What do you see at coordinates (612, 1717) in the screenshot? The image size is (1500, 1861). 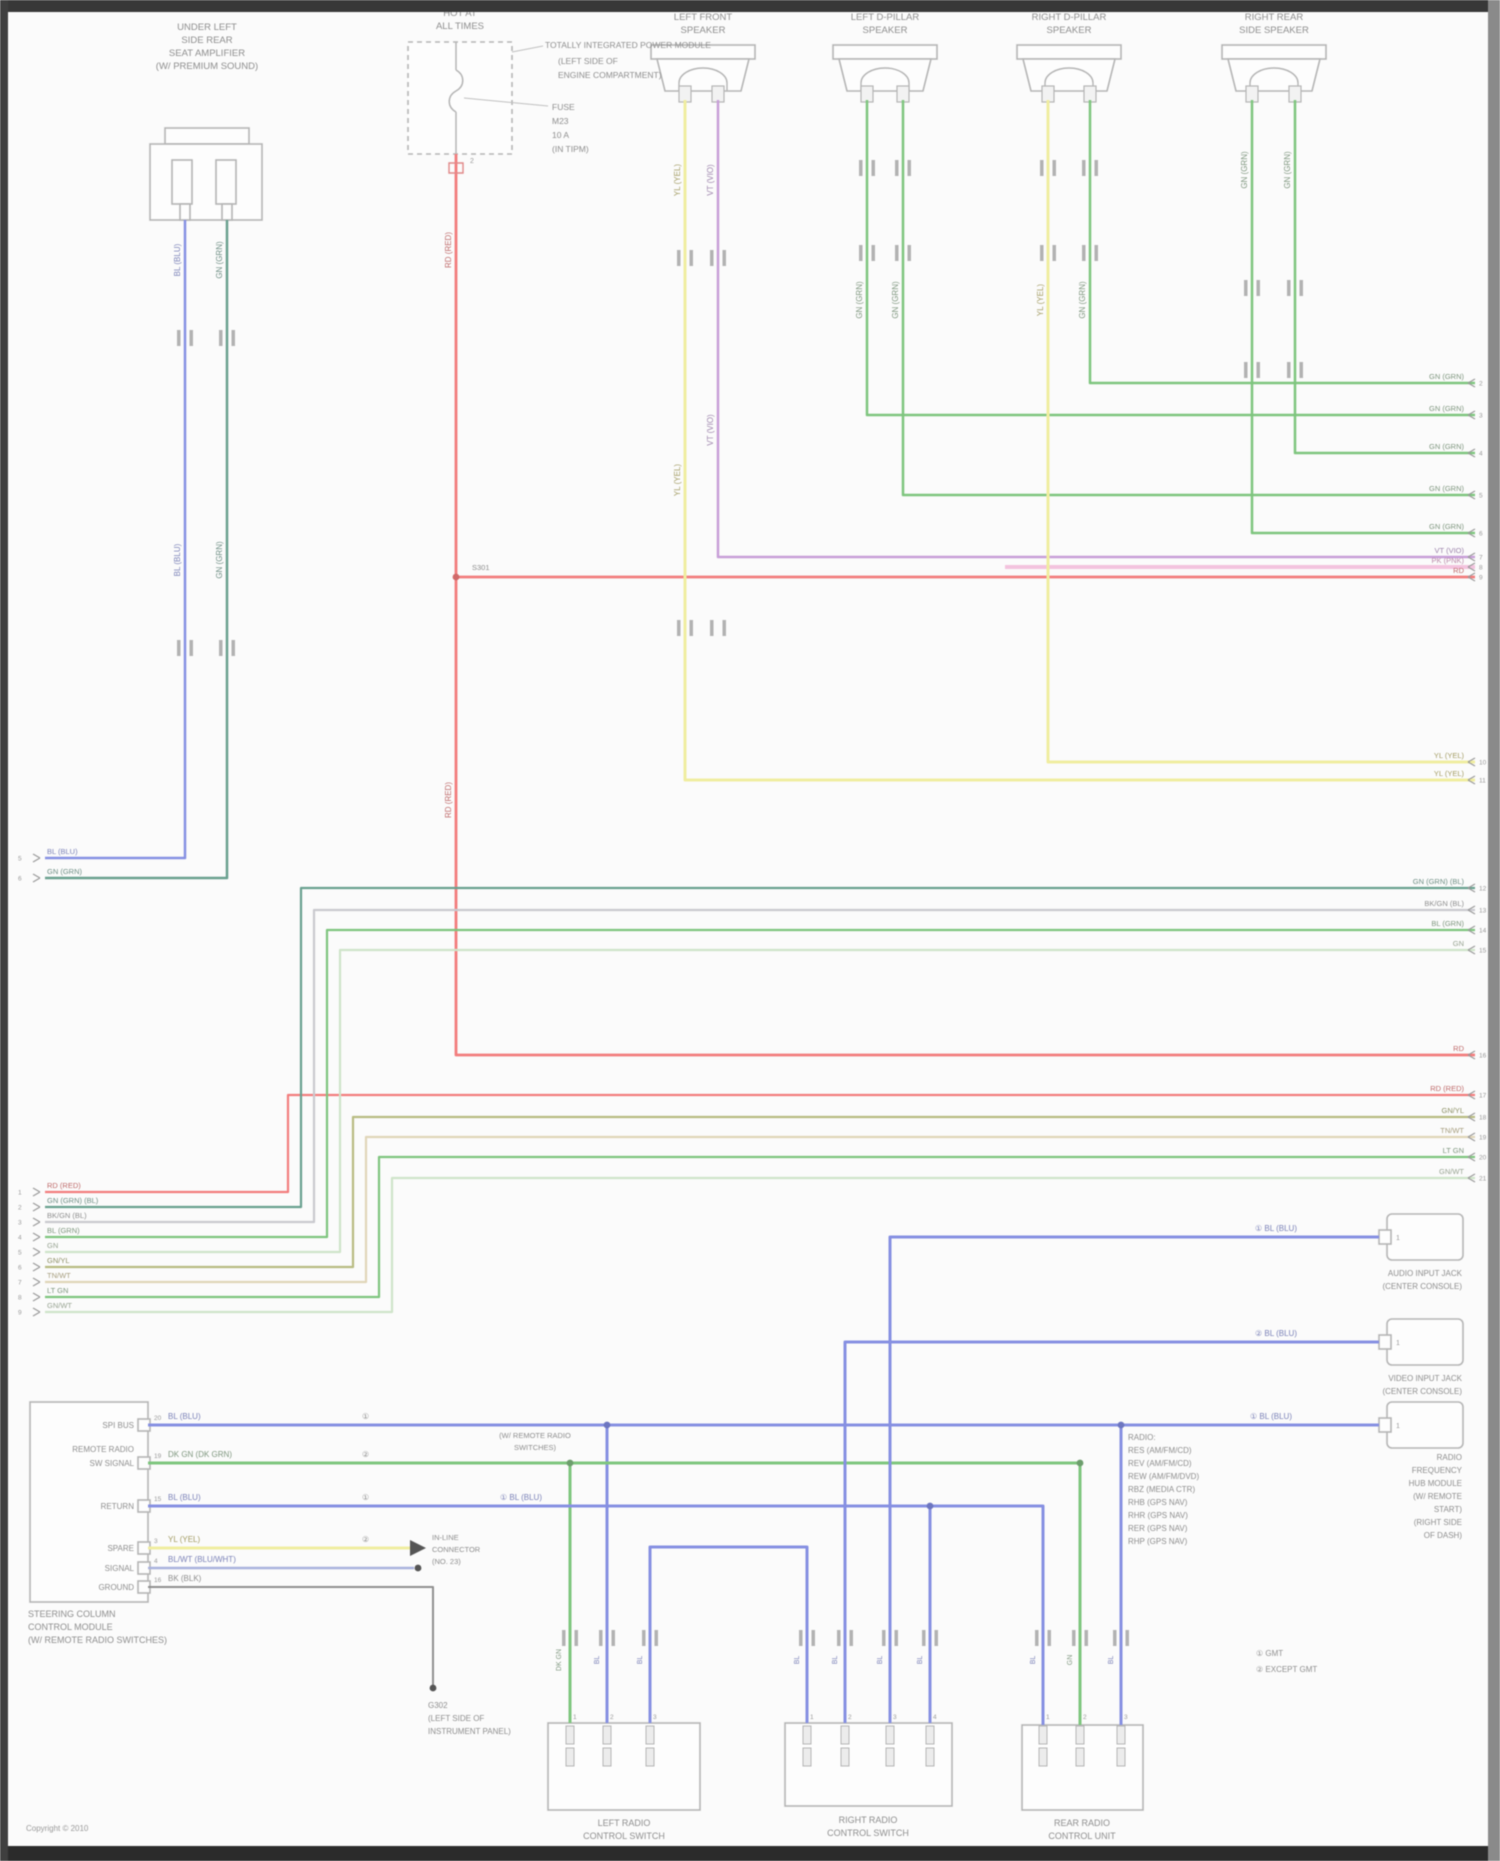 I see `m1-pin-number: 2` at bounding box center [612, 1717].